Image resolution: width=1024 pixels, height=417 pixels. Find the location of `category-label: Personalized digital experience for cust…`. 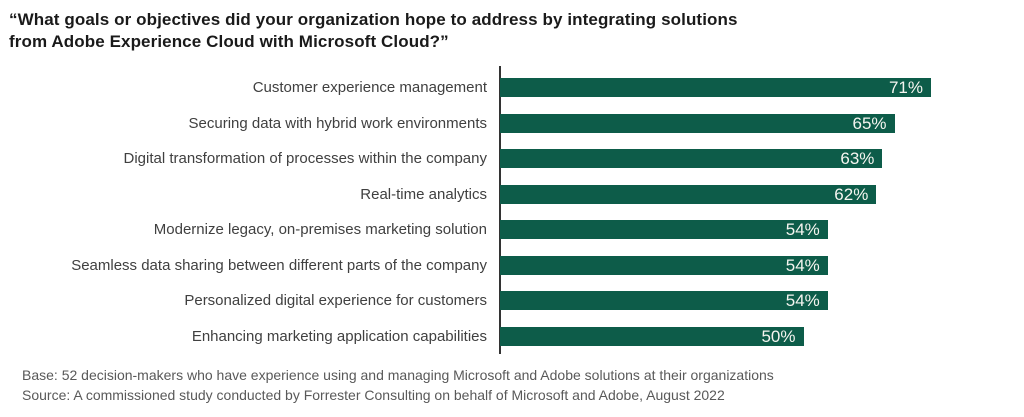

category-label: Personalized digital experience for cust… is located at coordinates (335, 301).